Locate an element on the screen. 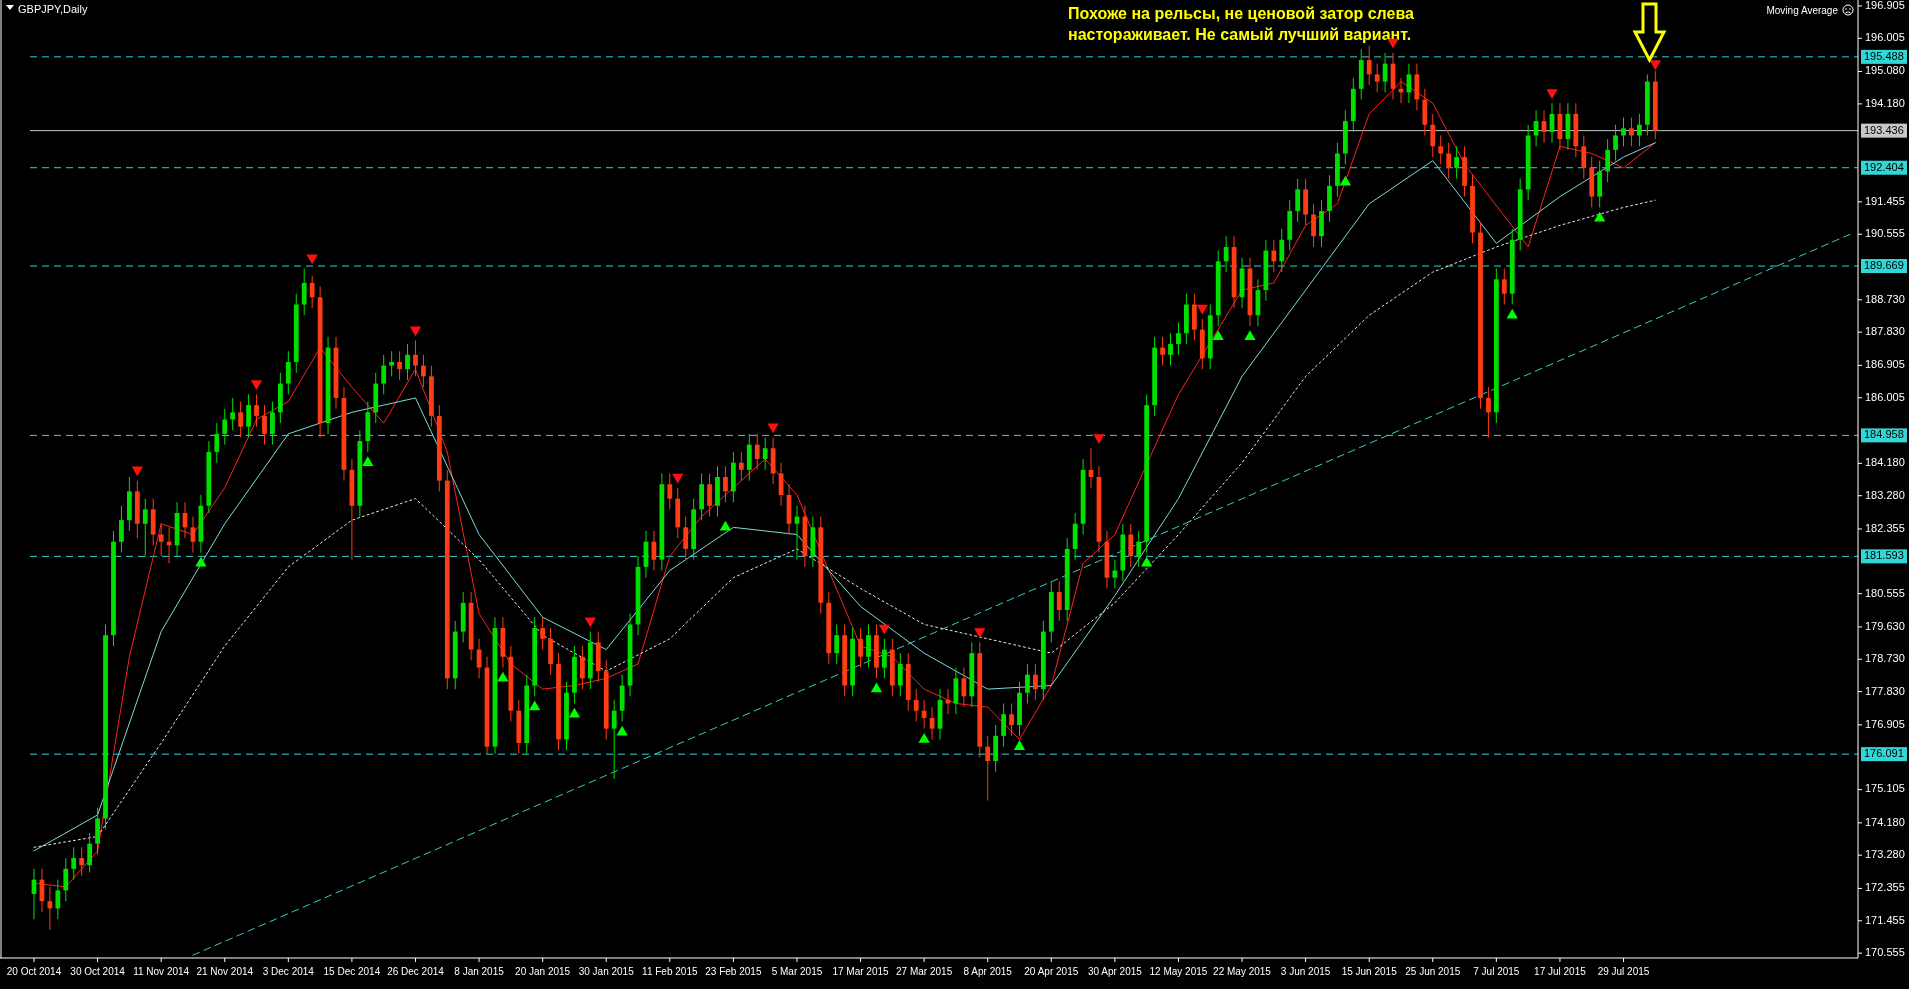  x-tick-label: 8 Apr 2015 is located at coordinates (988, 971).